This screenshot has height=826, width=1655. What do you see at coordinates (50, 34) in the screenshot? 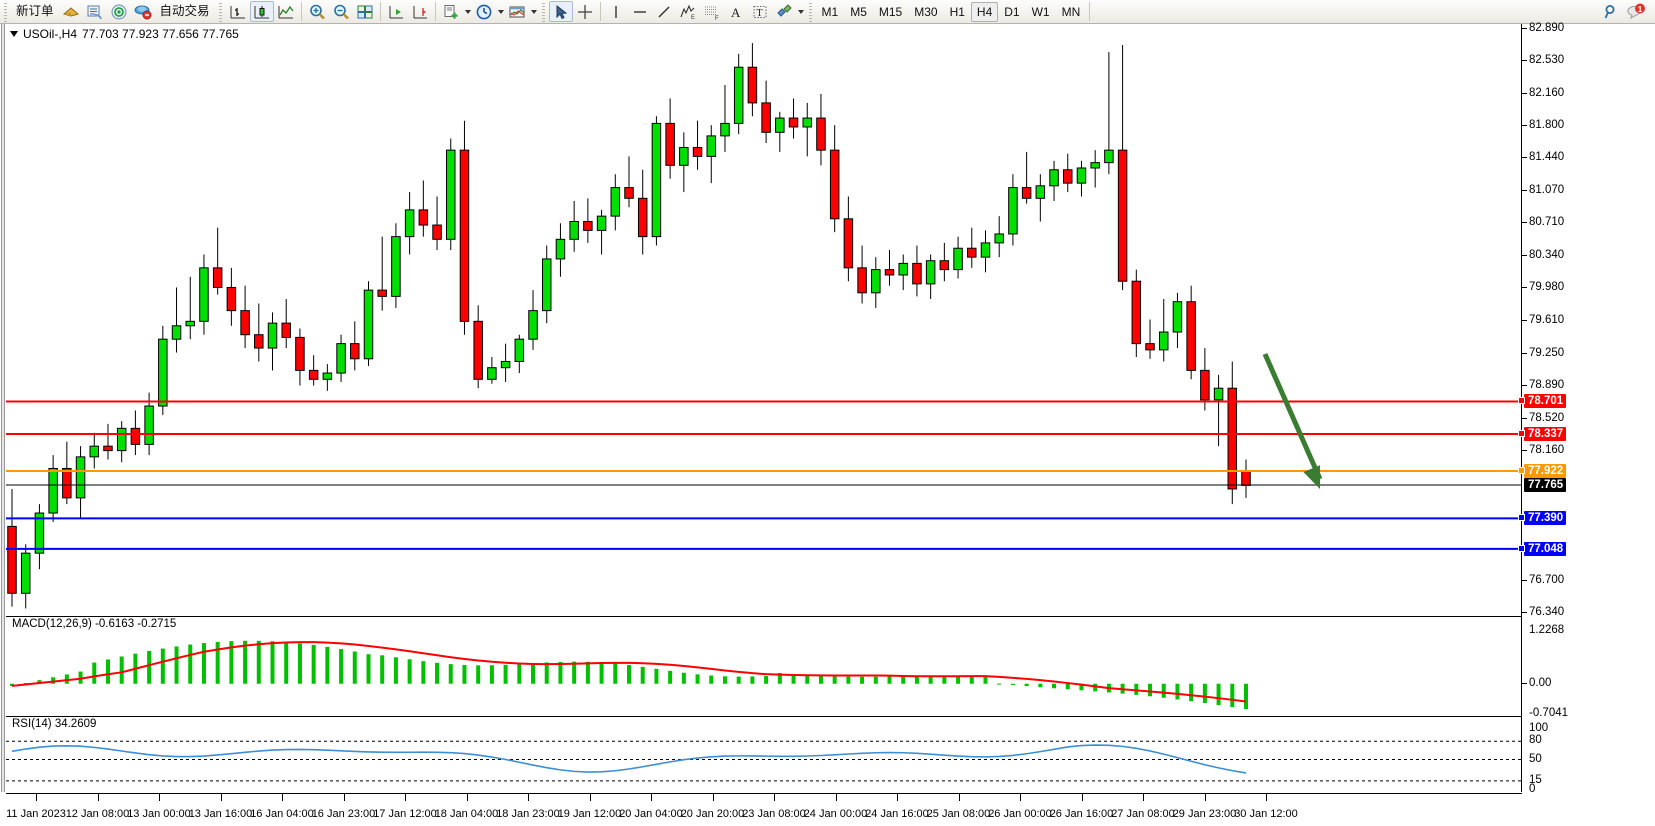
I see `symbol-period-label: USOil-,H4` at bounding box center [50, 34].